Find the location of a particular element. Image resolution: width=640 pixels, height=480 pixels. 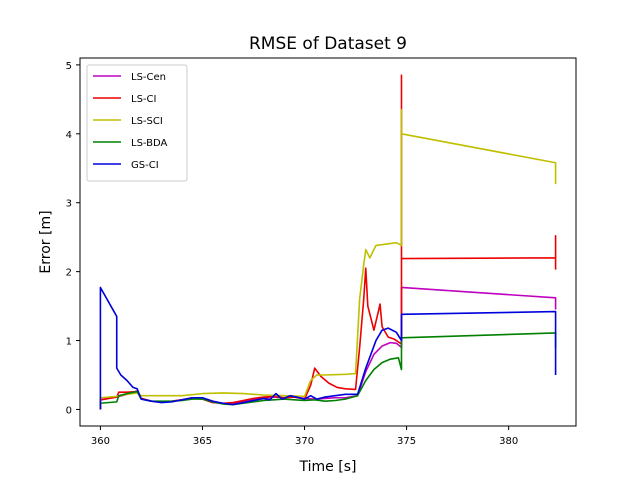

x-axis-ticks: 360 365 370 375 380 is located at coordinates (304, 436).